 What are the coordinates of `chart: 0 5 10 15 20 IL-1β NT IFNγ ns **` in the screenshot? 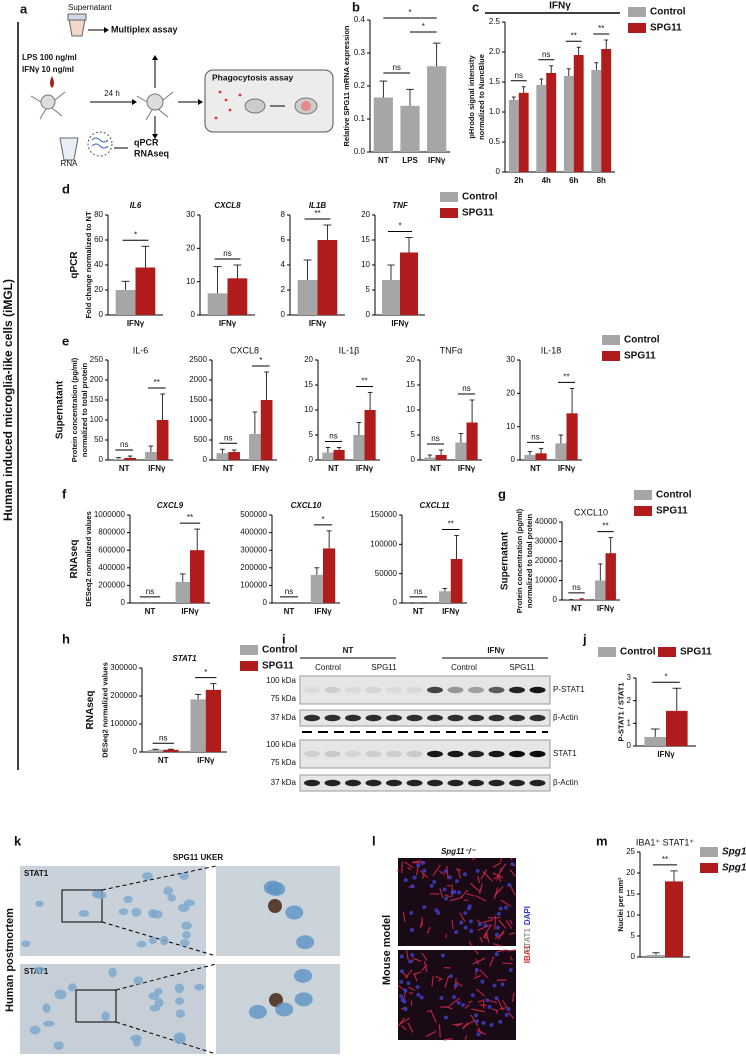 It's located at (342, 409).